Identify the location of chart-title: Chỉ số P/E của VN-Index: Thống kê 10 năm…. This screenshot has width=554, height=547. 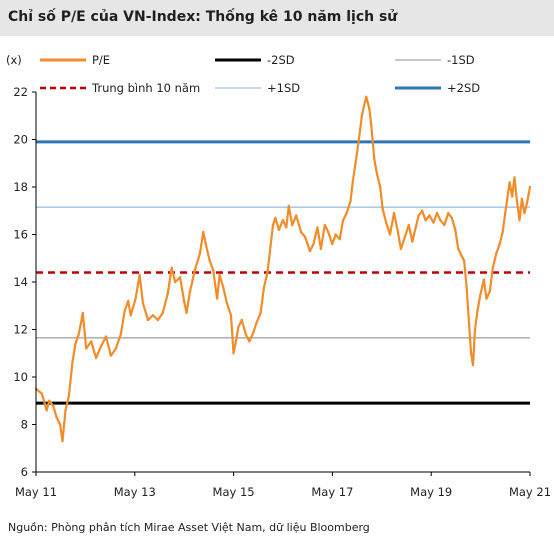
(203, 17).